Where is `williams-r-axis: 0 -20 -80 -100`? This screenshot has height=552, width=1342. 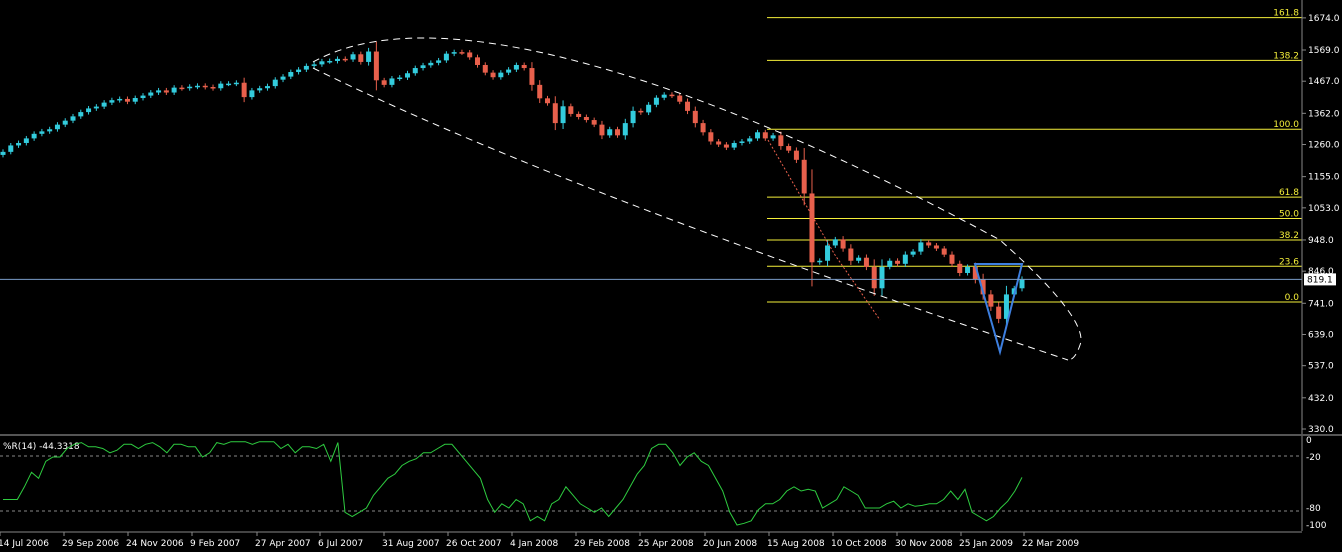
williams-r-axis: 0 -20 -80 -100 is located at coordinates (1316, 483).